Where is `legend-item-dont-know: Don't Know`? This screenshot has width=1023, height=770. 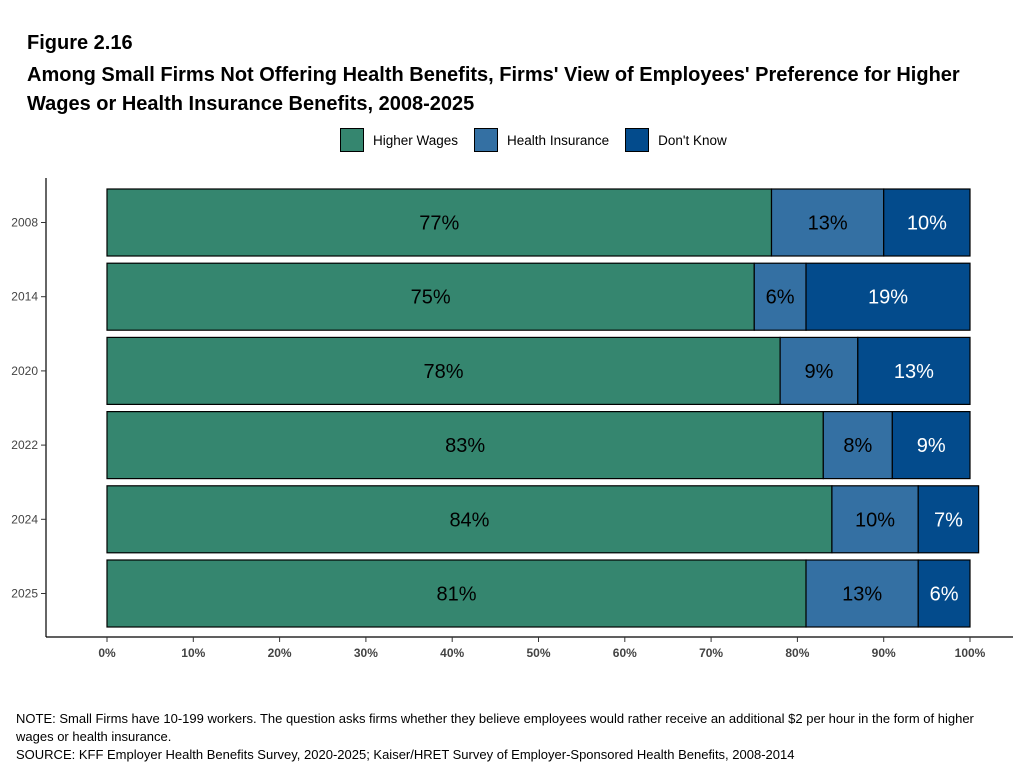 legend-item-dont-know: Don't Know is located at coordinates (676, 140).